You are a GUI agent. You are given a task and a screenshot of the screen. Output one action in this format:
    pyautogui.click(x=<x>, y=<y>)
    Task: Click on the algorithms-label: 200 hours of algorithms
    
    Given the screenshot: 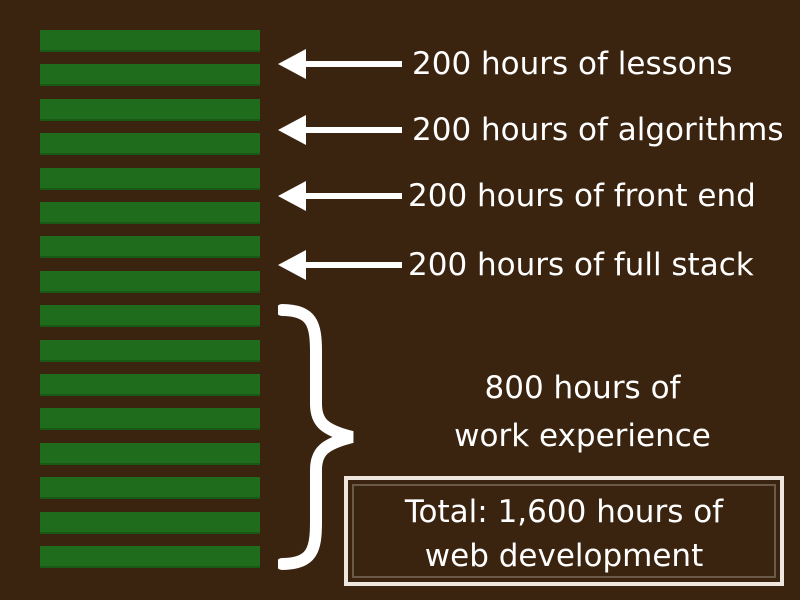 What is the action you would take?
    pyautogui.click(x=598, y=130)
    